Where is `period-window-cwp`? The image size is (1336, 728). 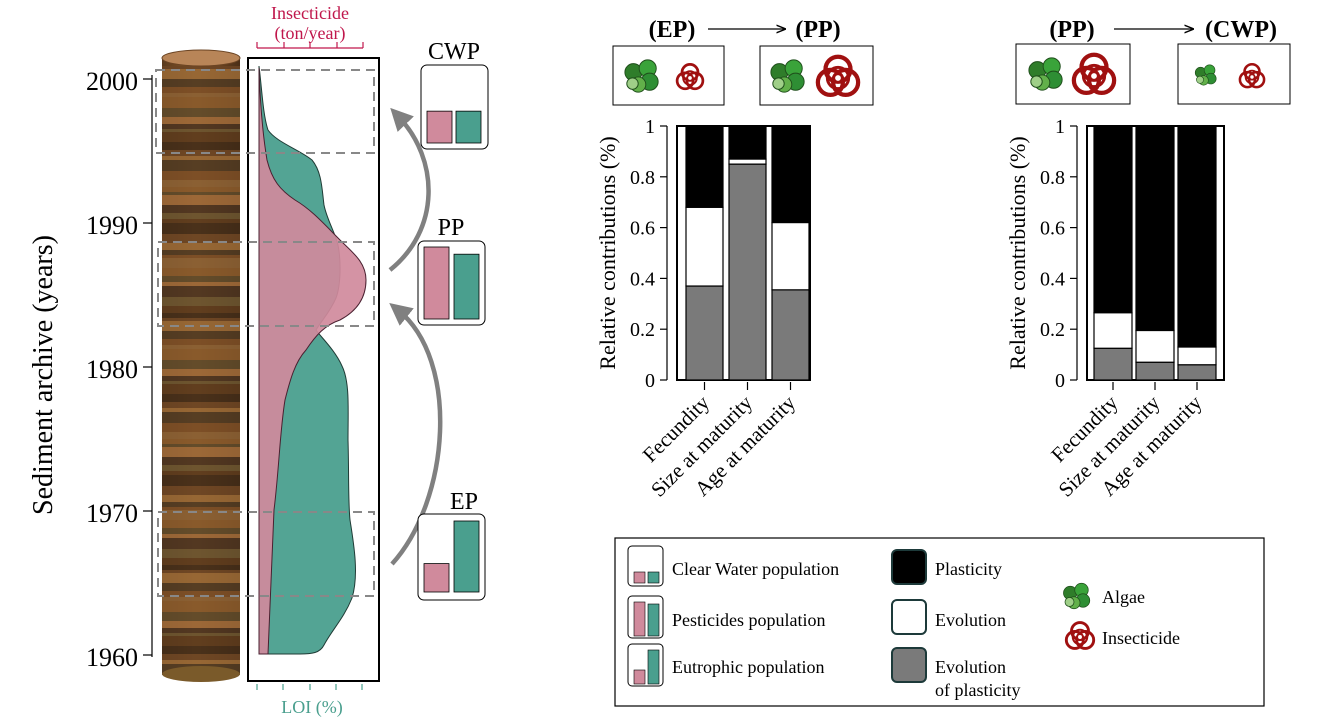
period-window-cwp is located at coordinates (265, 111).